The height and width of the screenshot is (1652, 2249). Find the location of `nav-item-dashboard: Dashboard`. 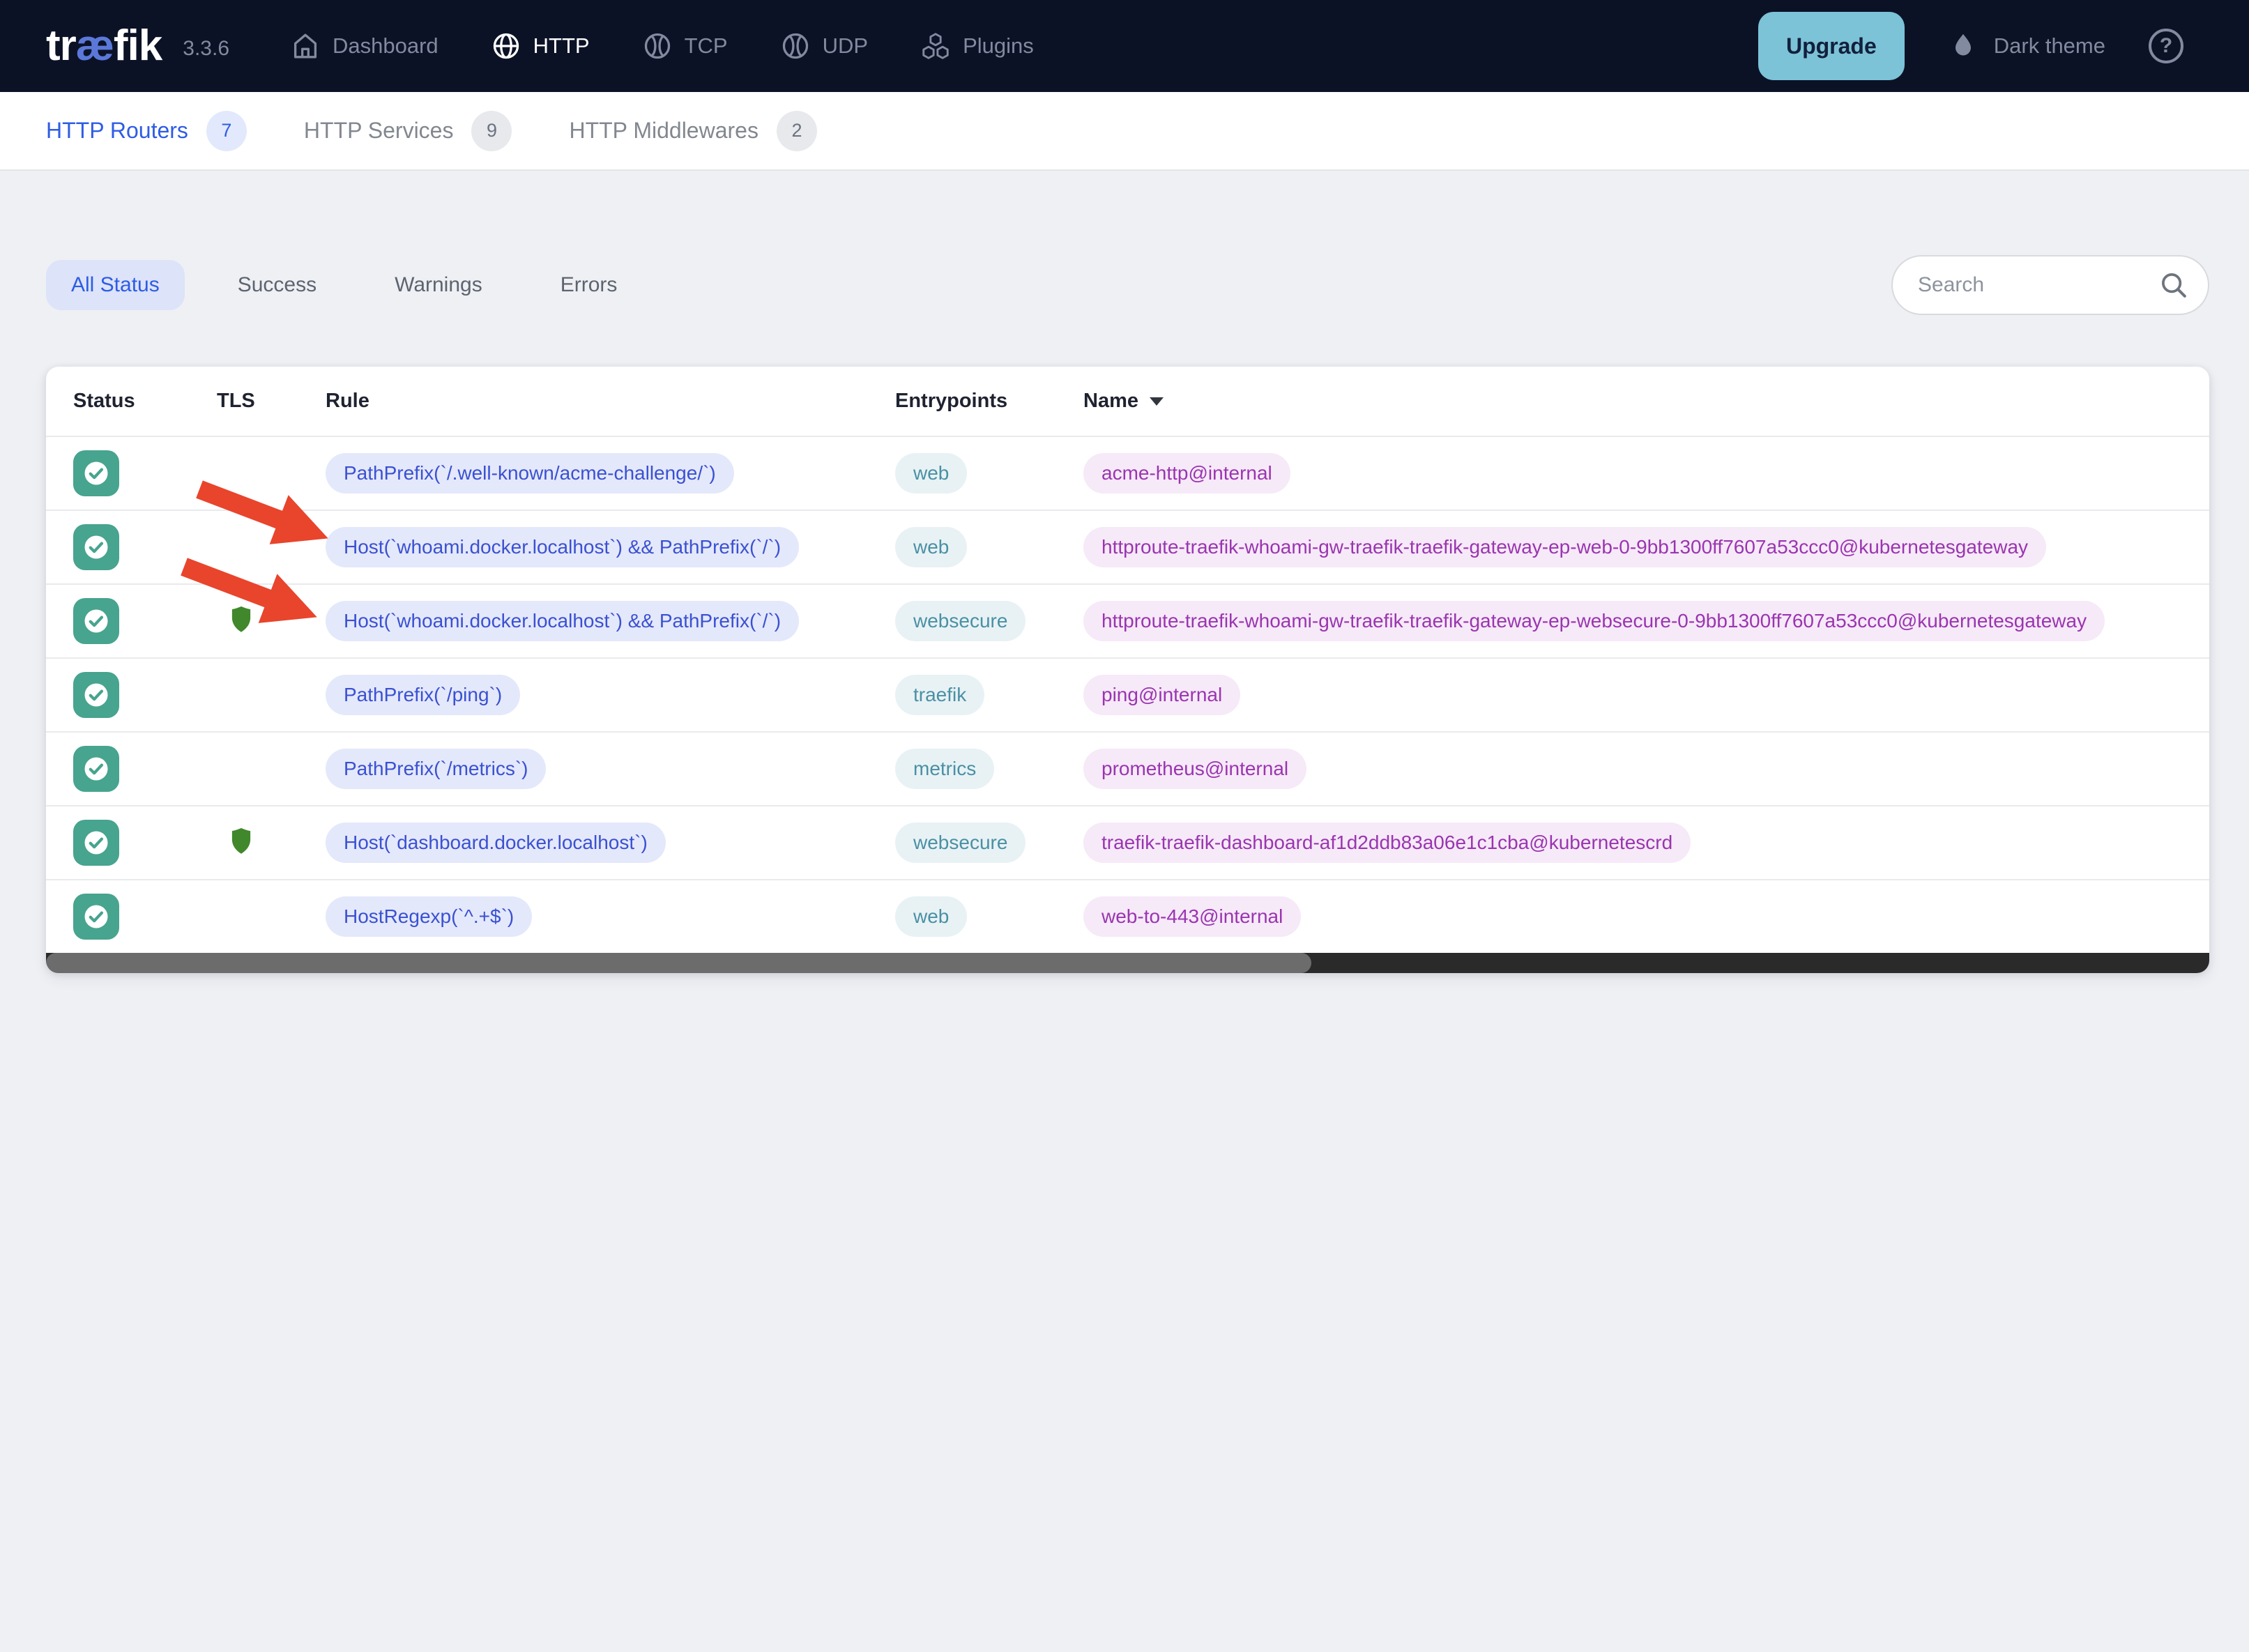

nav-item-dashboard: Dashboard is located at coordinates (364, 46).